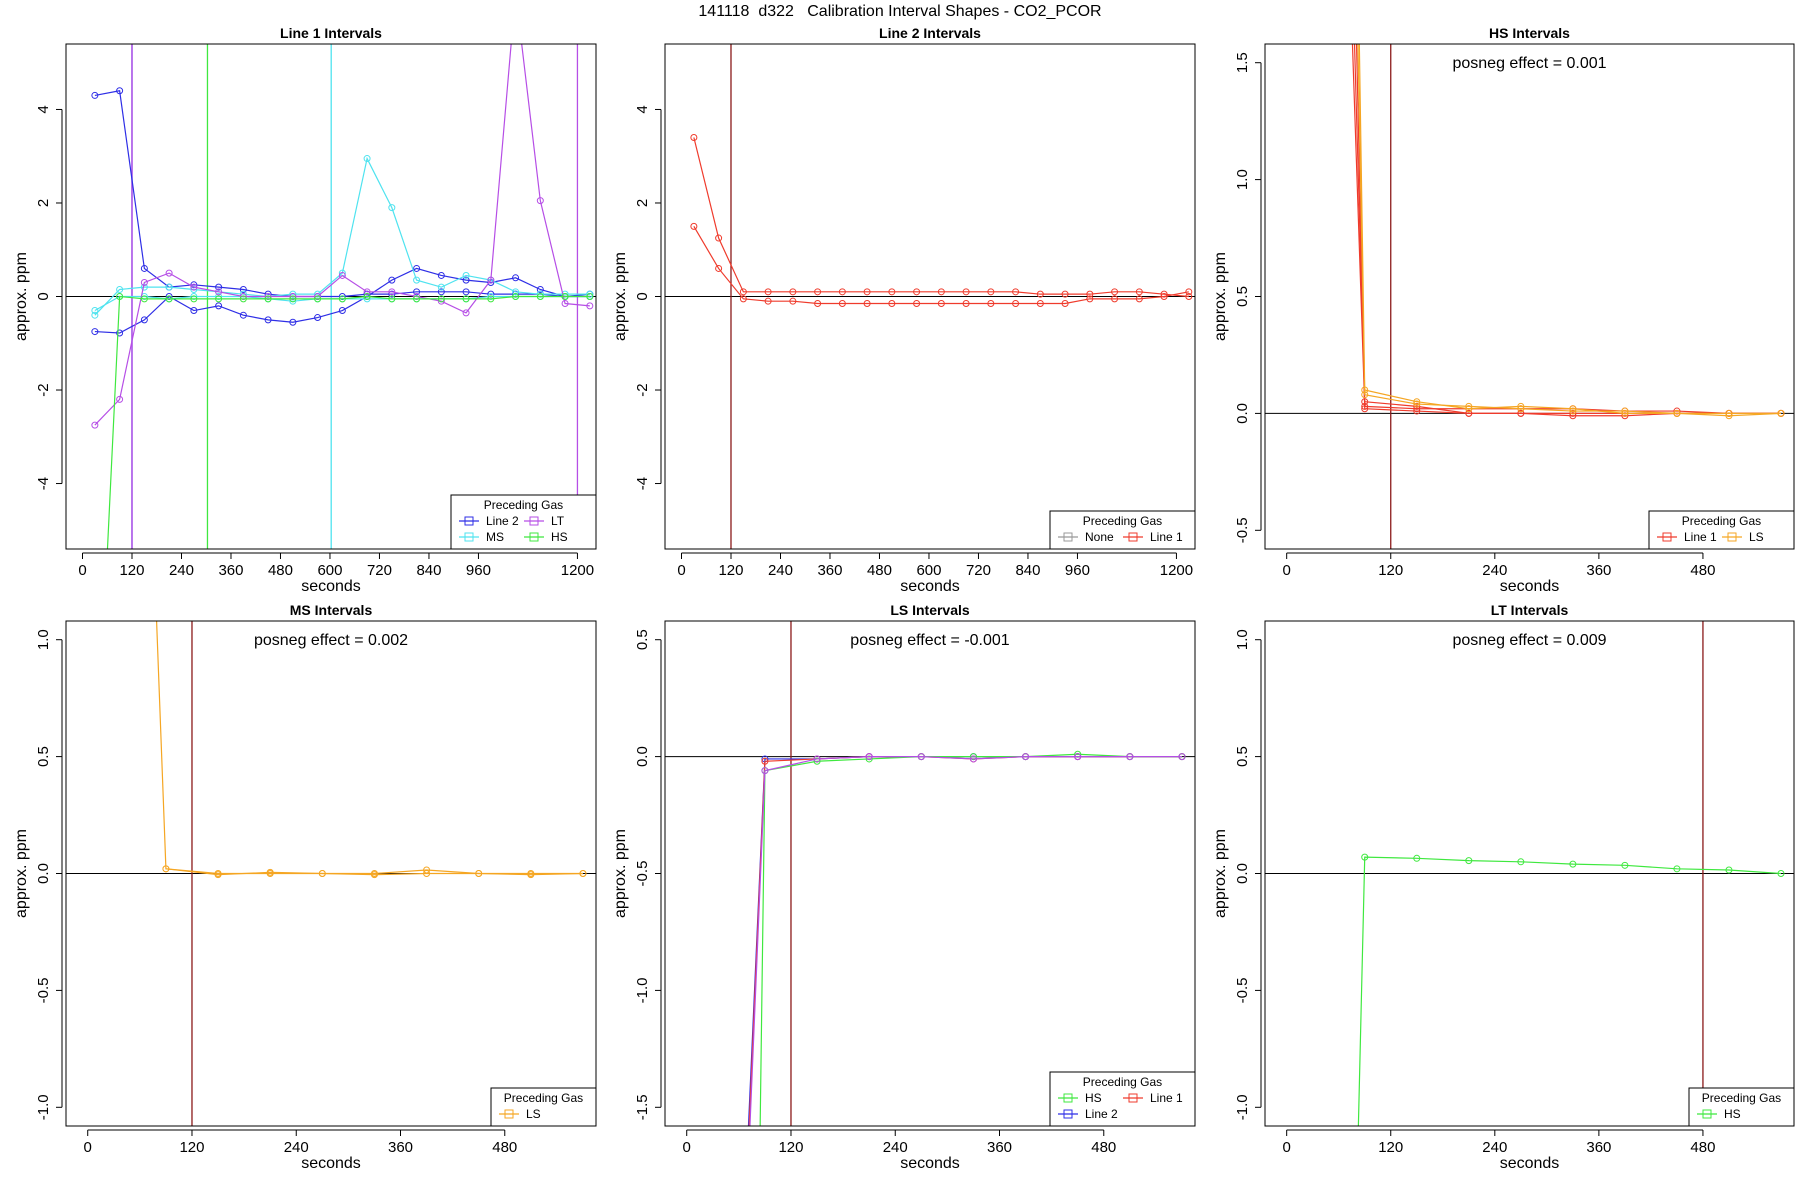 Image resolution: width=1800 pixels, height=1200 pixels. Describe the element at coordinates (43, 296) in the screenshot. I see `y-tick-label: 0` at that location.